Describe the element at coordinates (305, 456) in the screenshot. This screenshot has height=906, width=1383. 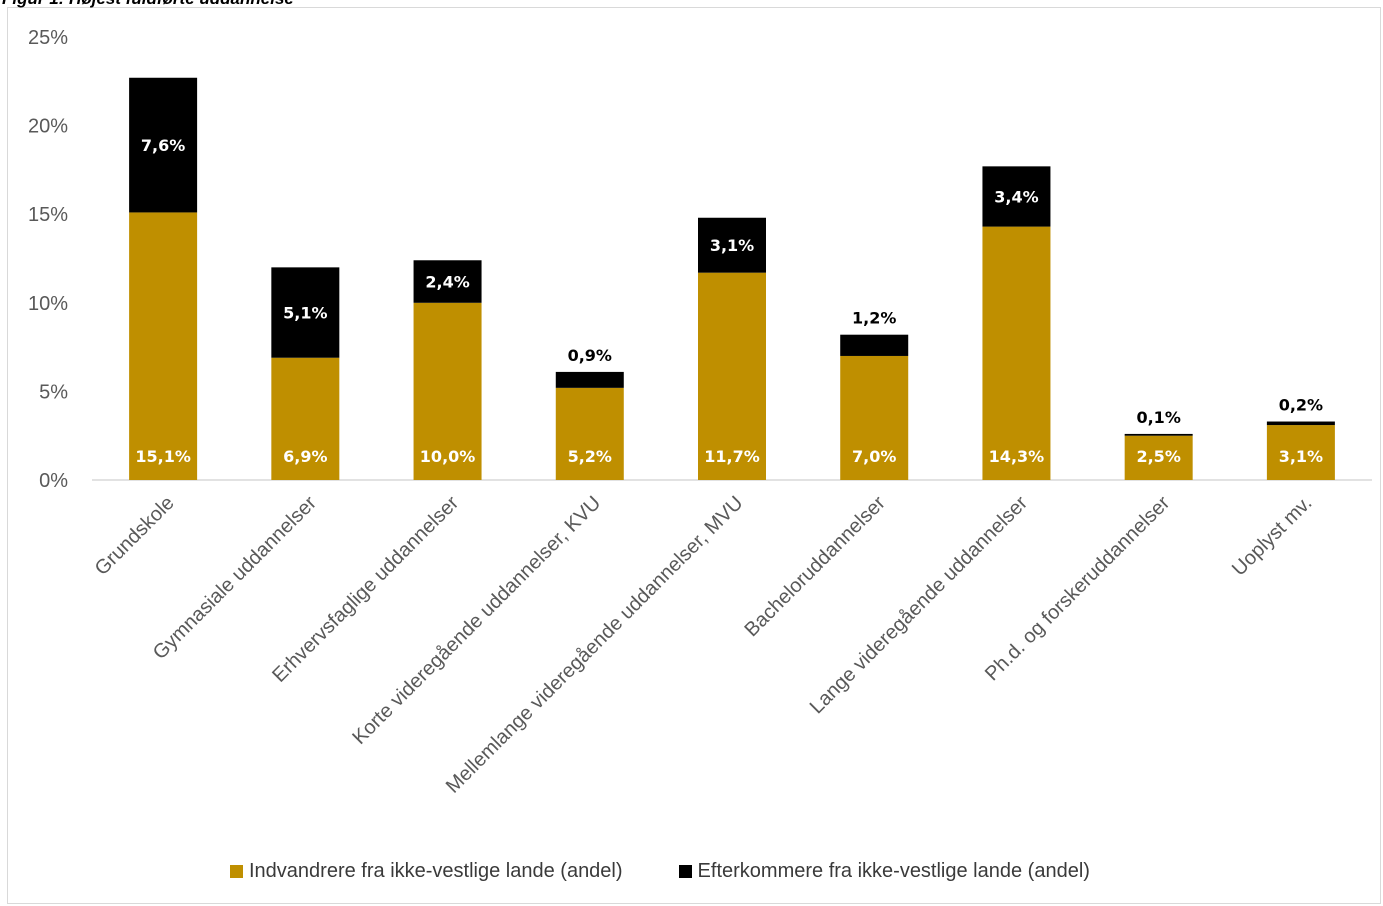
I see `data-label-indvandrere: 6,9%` at that location.